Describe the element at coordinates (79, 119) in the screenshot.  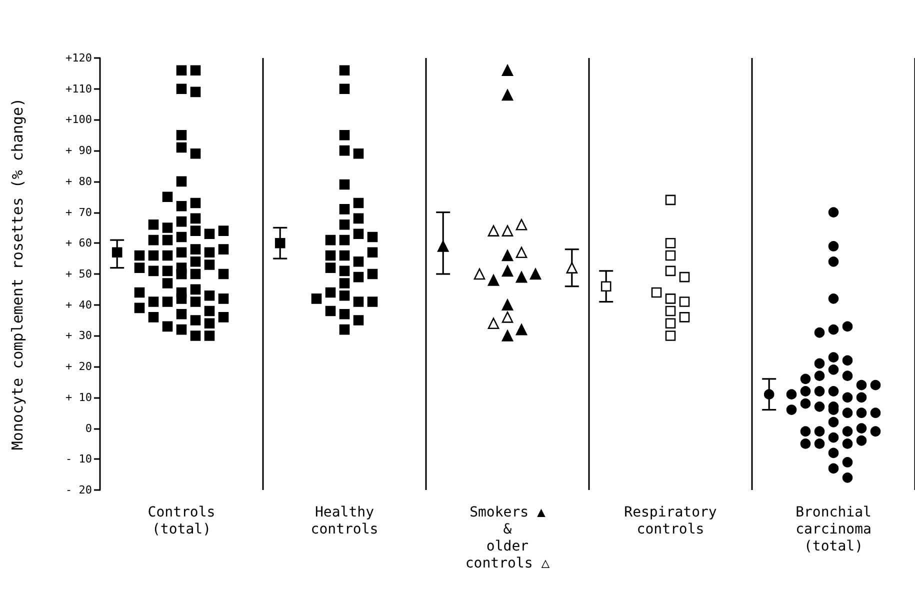
I see `y-tick-label: +100` at that location.